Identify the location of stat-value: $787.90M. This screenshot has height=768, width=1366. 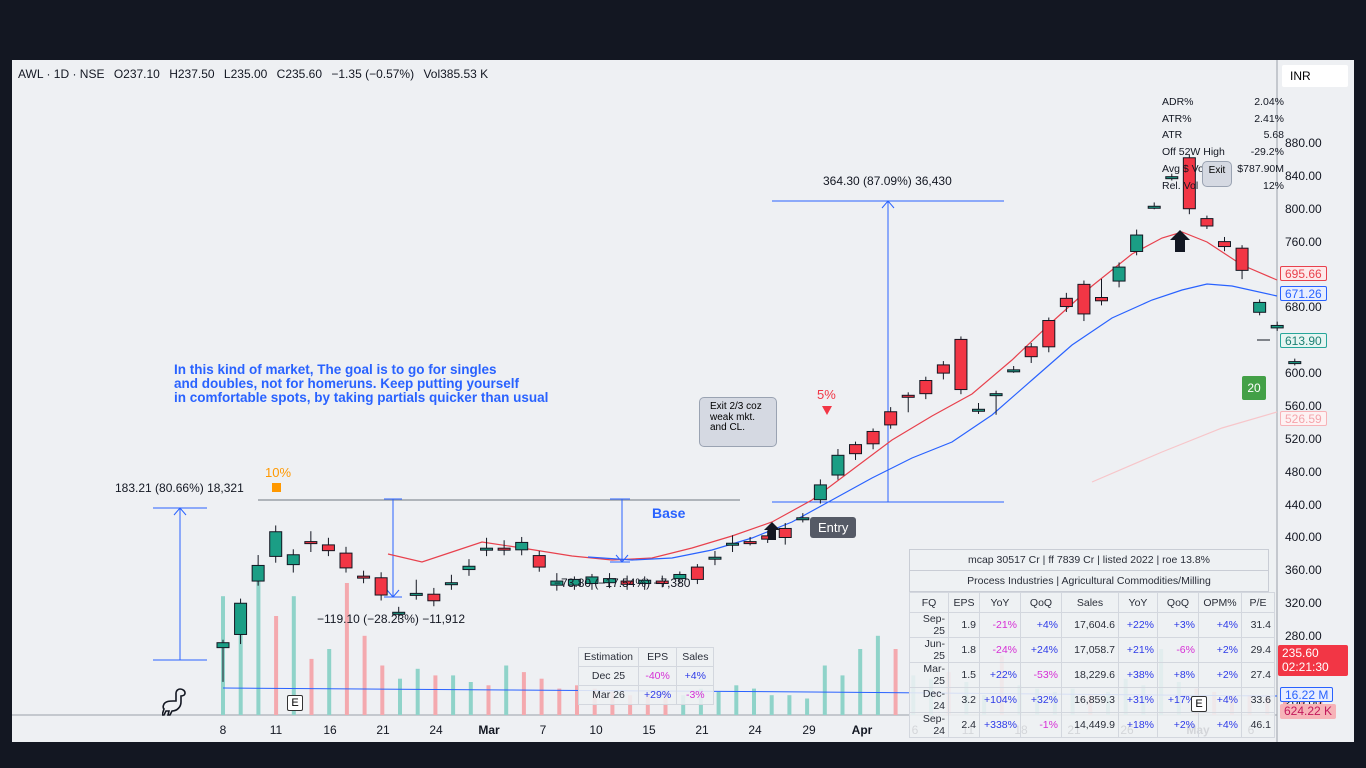
(1260, 168).